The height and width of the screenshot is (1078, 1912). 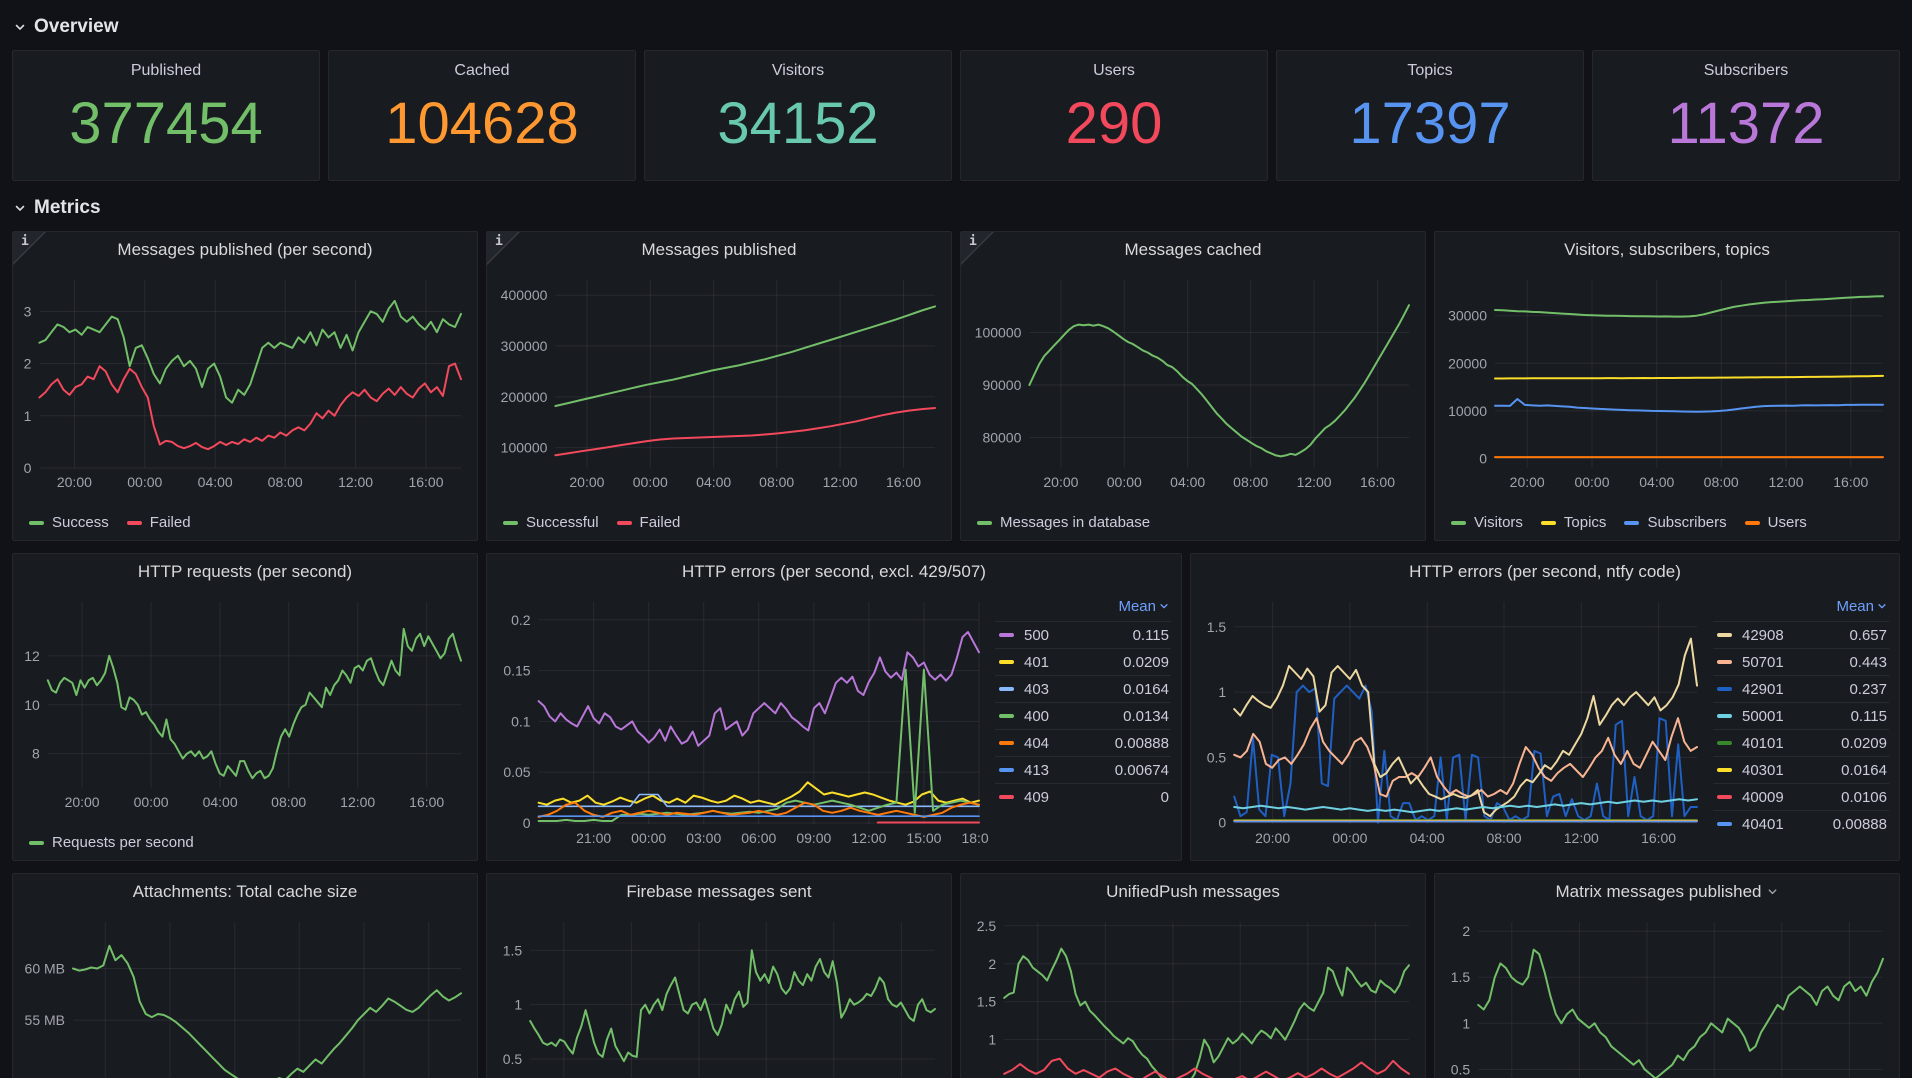 What do you see at coordinates (1763, 689) in the screenshot?
I see `legend-label: 42901` at bounding box center [1763, 689].